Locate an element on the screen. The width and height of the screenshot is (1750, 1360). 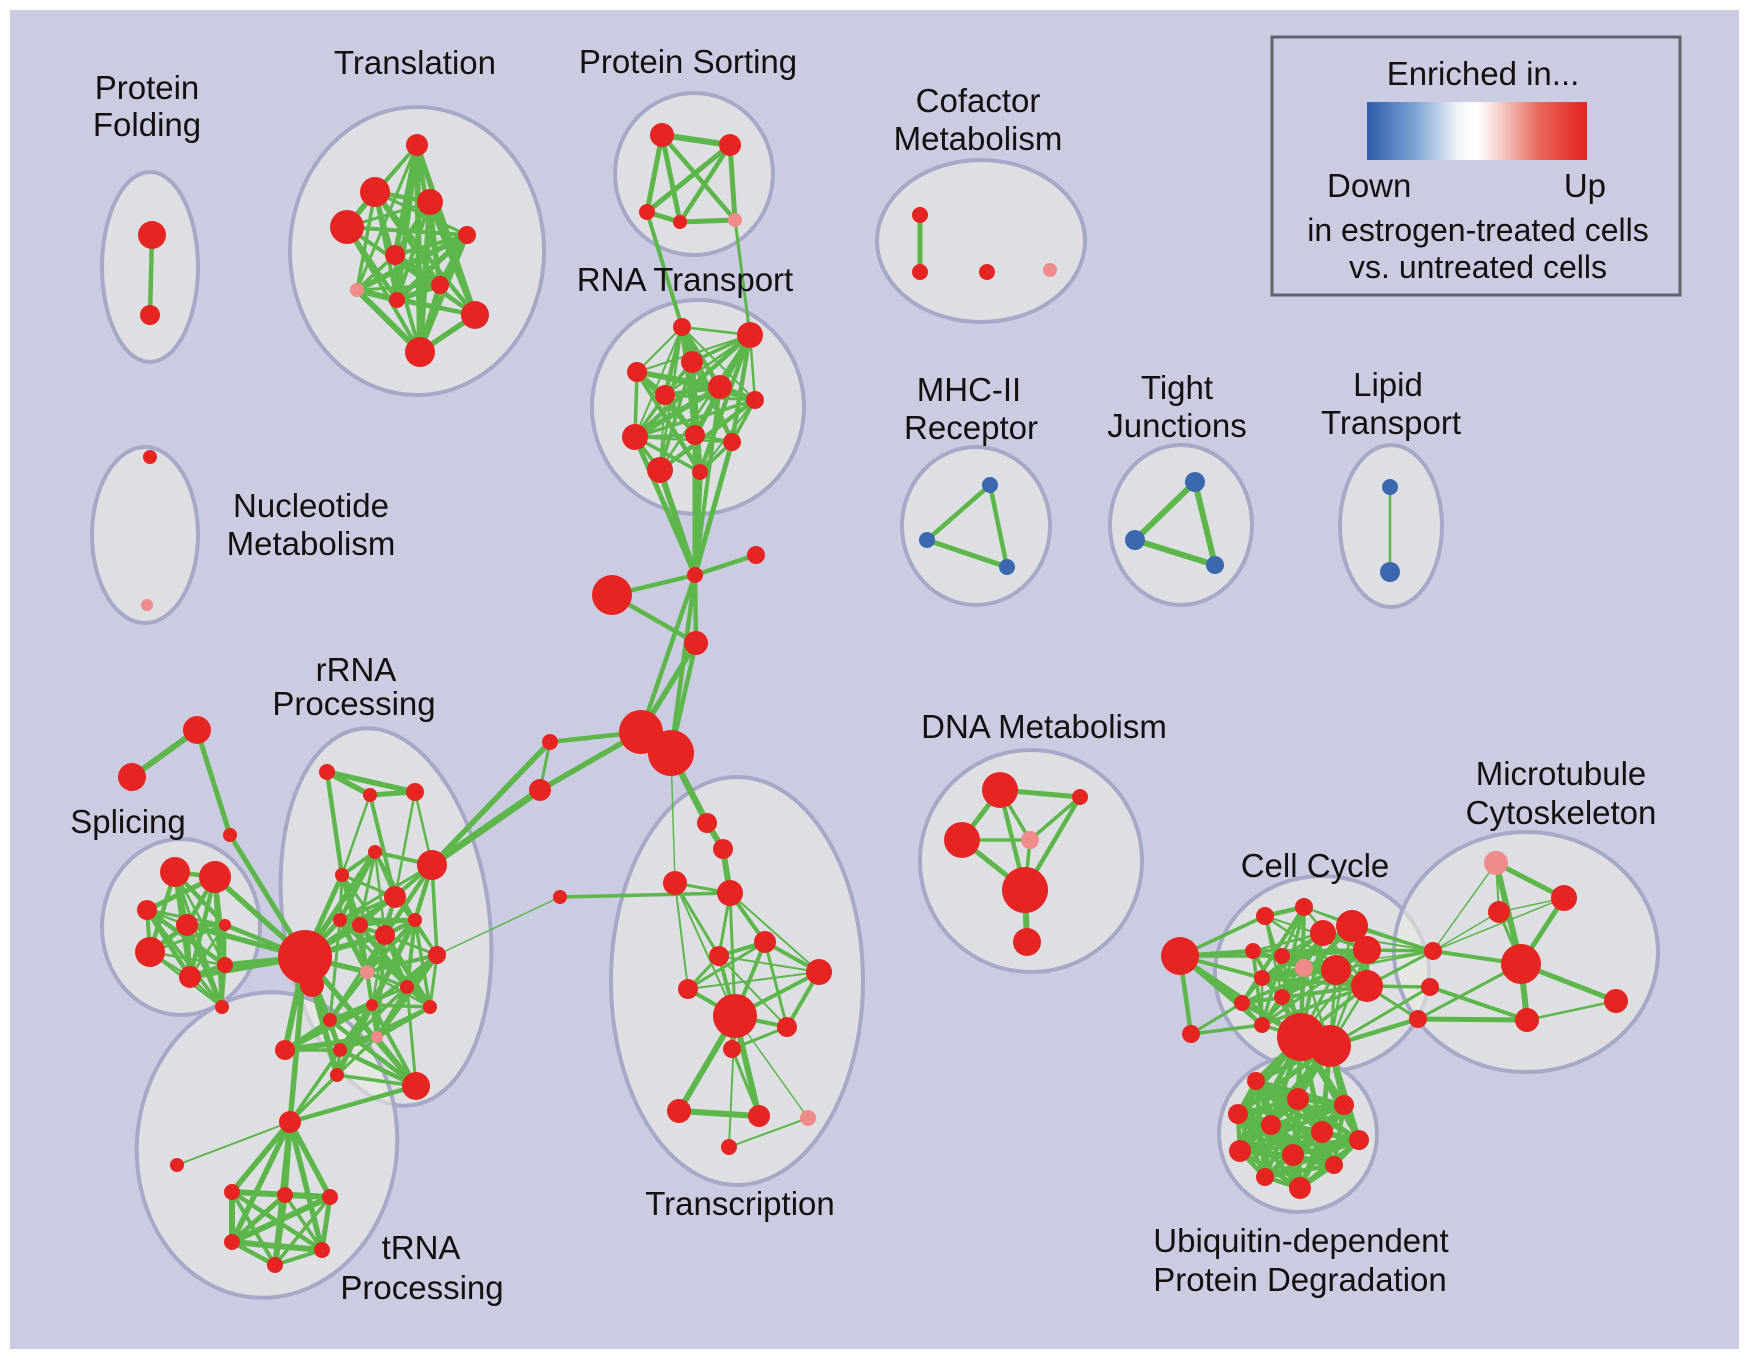
svg-text: Transcription is located at coordinates (740, 1203).